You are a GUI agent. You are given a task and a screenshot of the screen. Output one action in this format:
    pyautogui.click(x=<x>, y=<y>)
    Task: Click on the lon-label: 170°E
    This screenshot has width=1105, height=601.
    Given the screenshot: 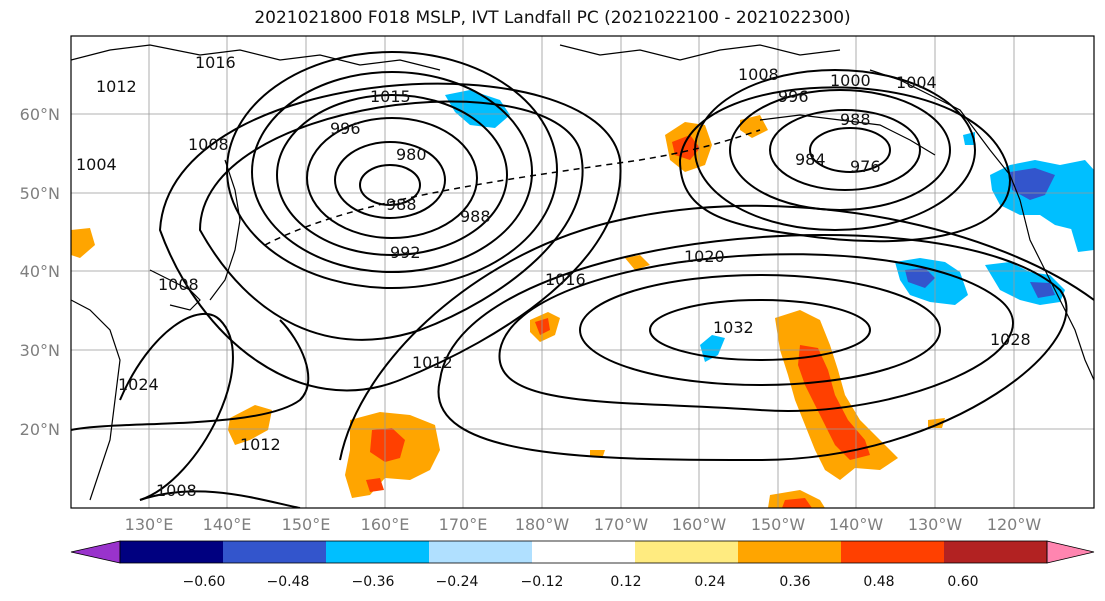 What is the action you would take?
    pyautogui.click(x=463, y=524)
    